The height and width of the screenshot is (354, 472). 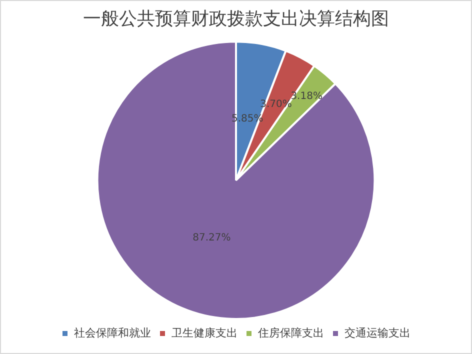 What do you see at coordinates (236, 19) in the screenshot?
I see `chart-title: 一般公共预算财政拨款支出决算结构图` at bounding box center [236, 19].